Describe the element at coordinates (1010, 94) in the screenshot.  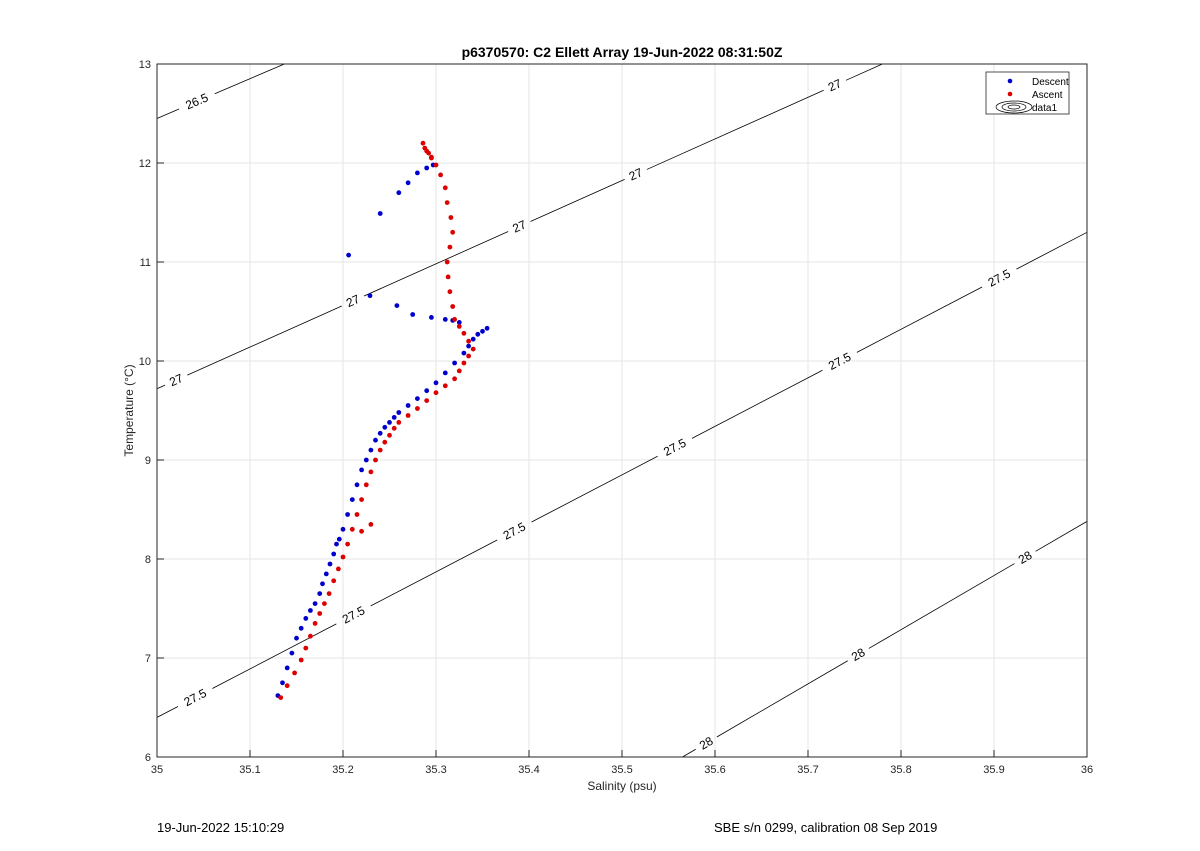
I see `legend-marker-ascent` at that location.